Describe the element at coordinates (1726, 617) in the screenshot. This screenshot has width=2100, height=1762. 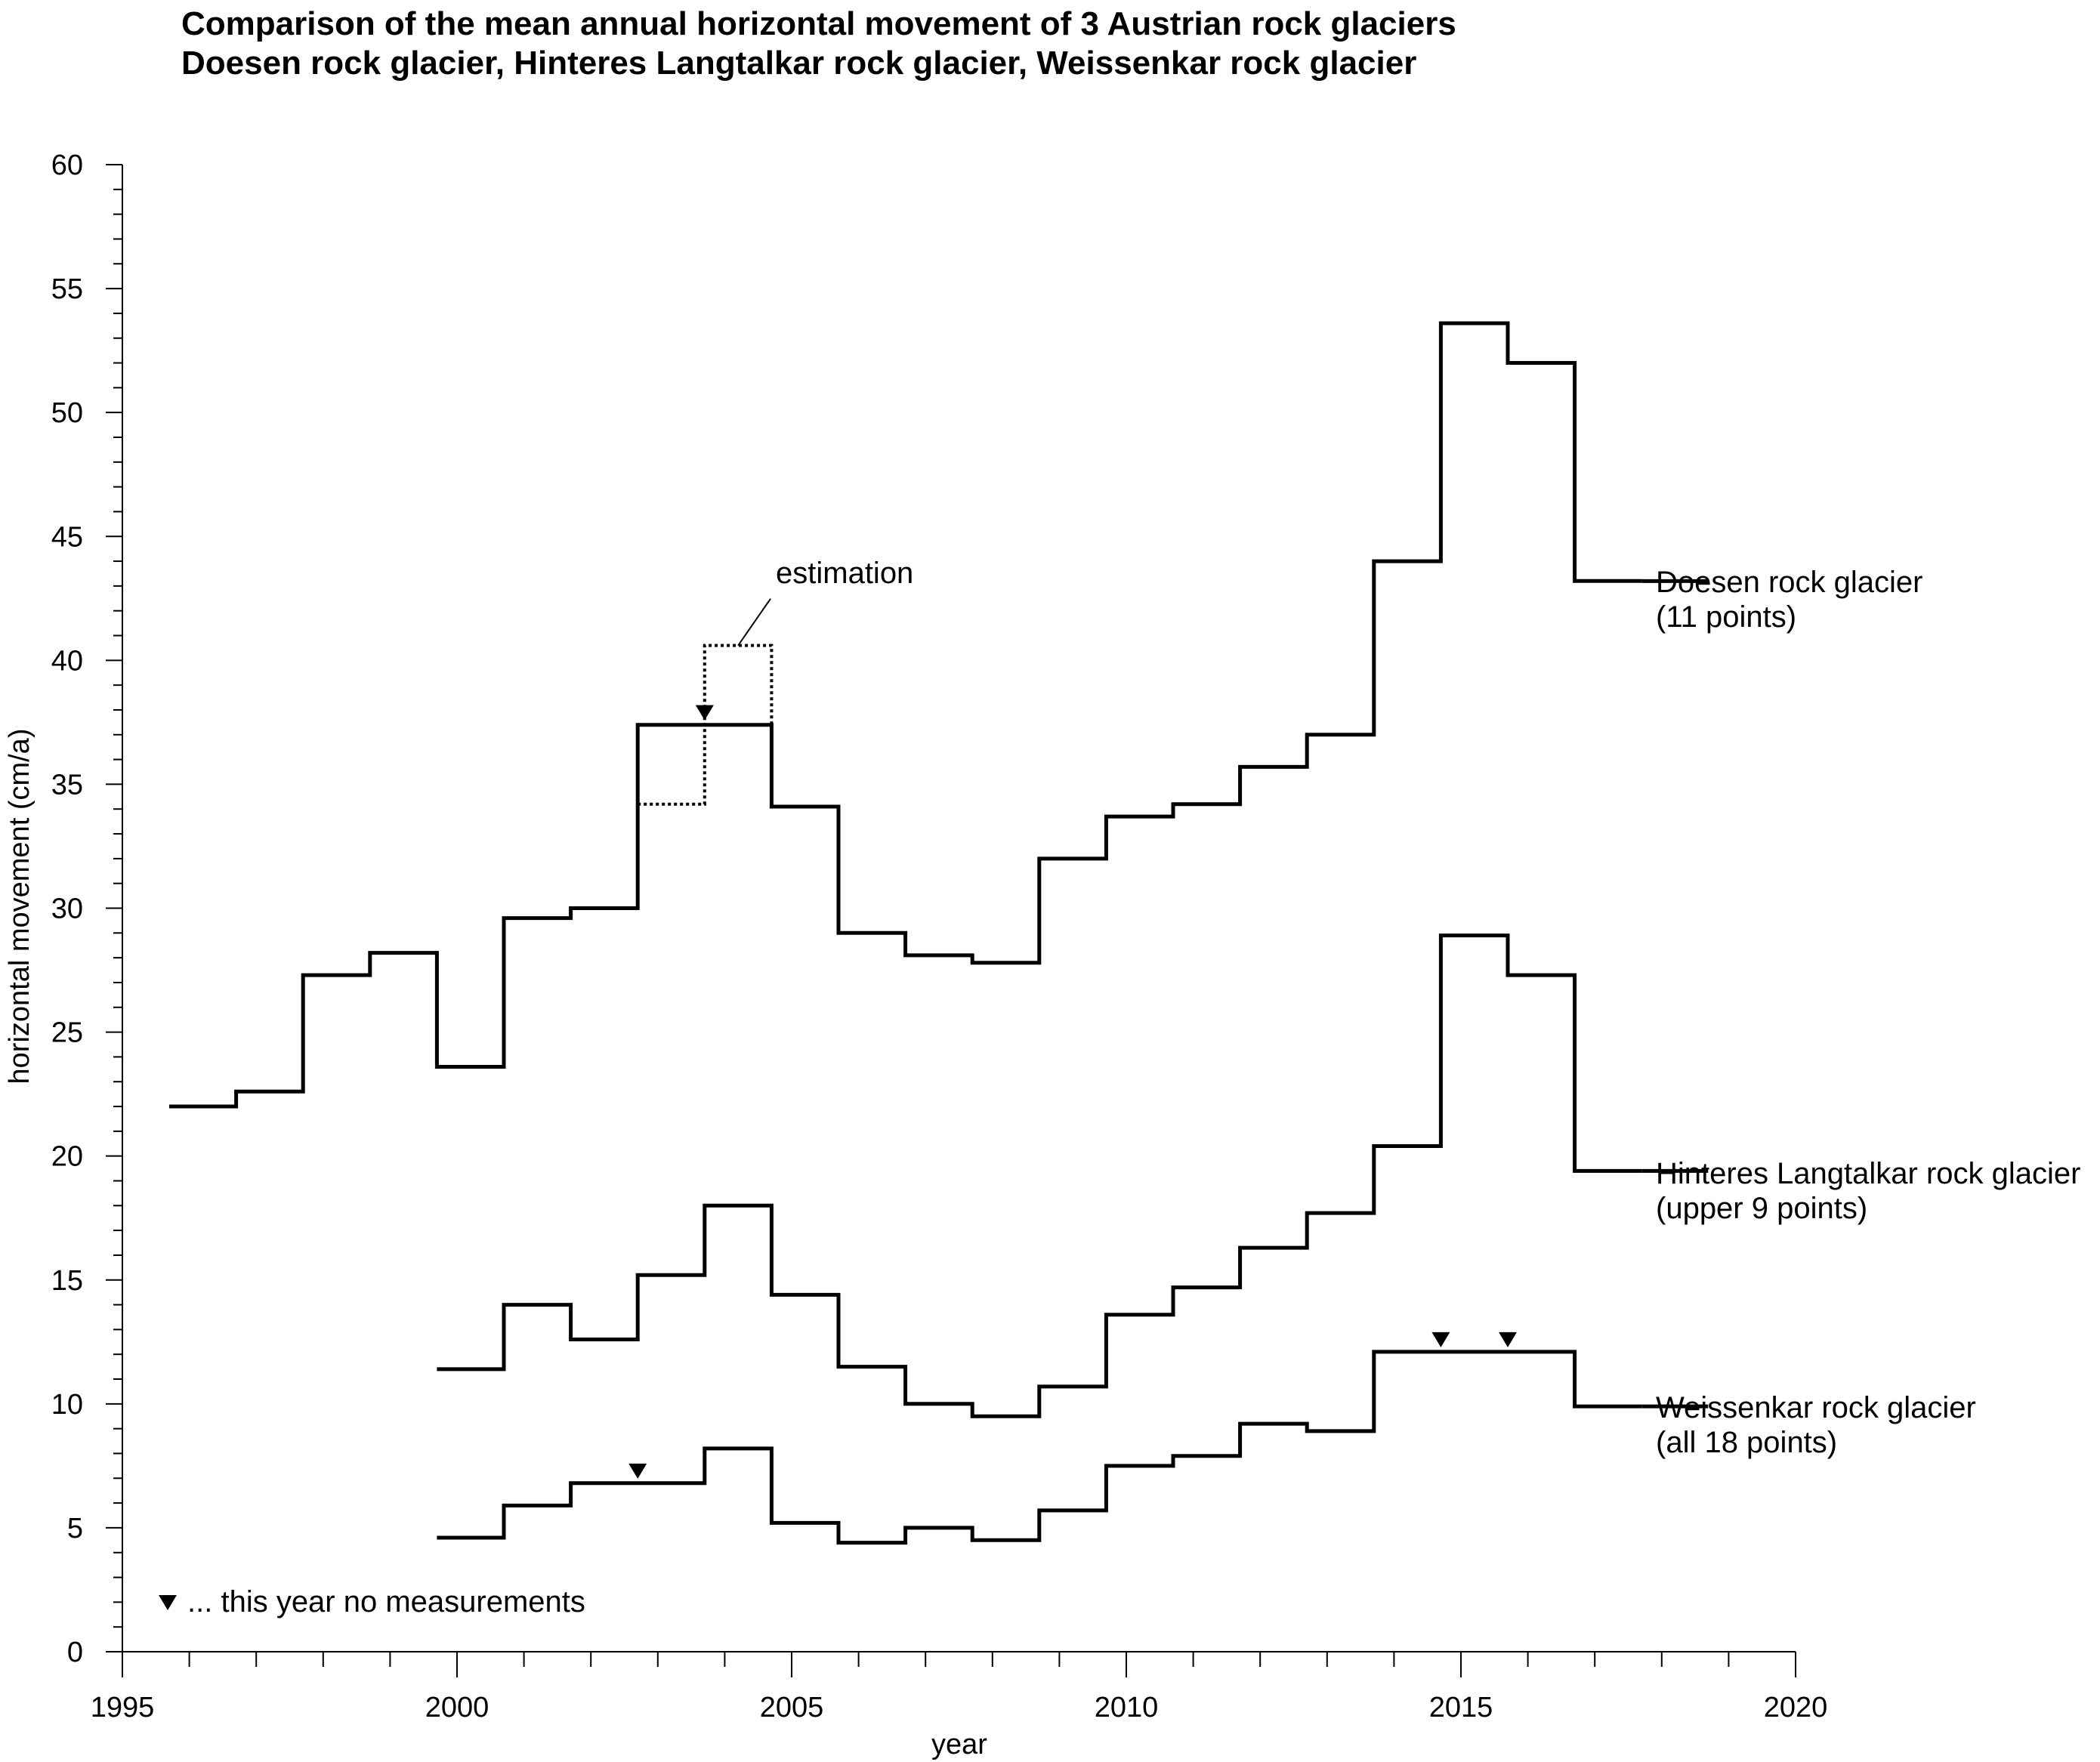
I see `doesen-label-line2: (11 points)` at that location.